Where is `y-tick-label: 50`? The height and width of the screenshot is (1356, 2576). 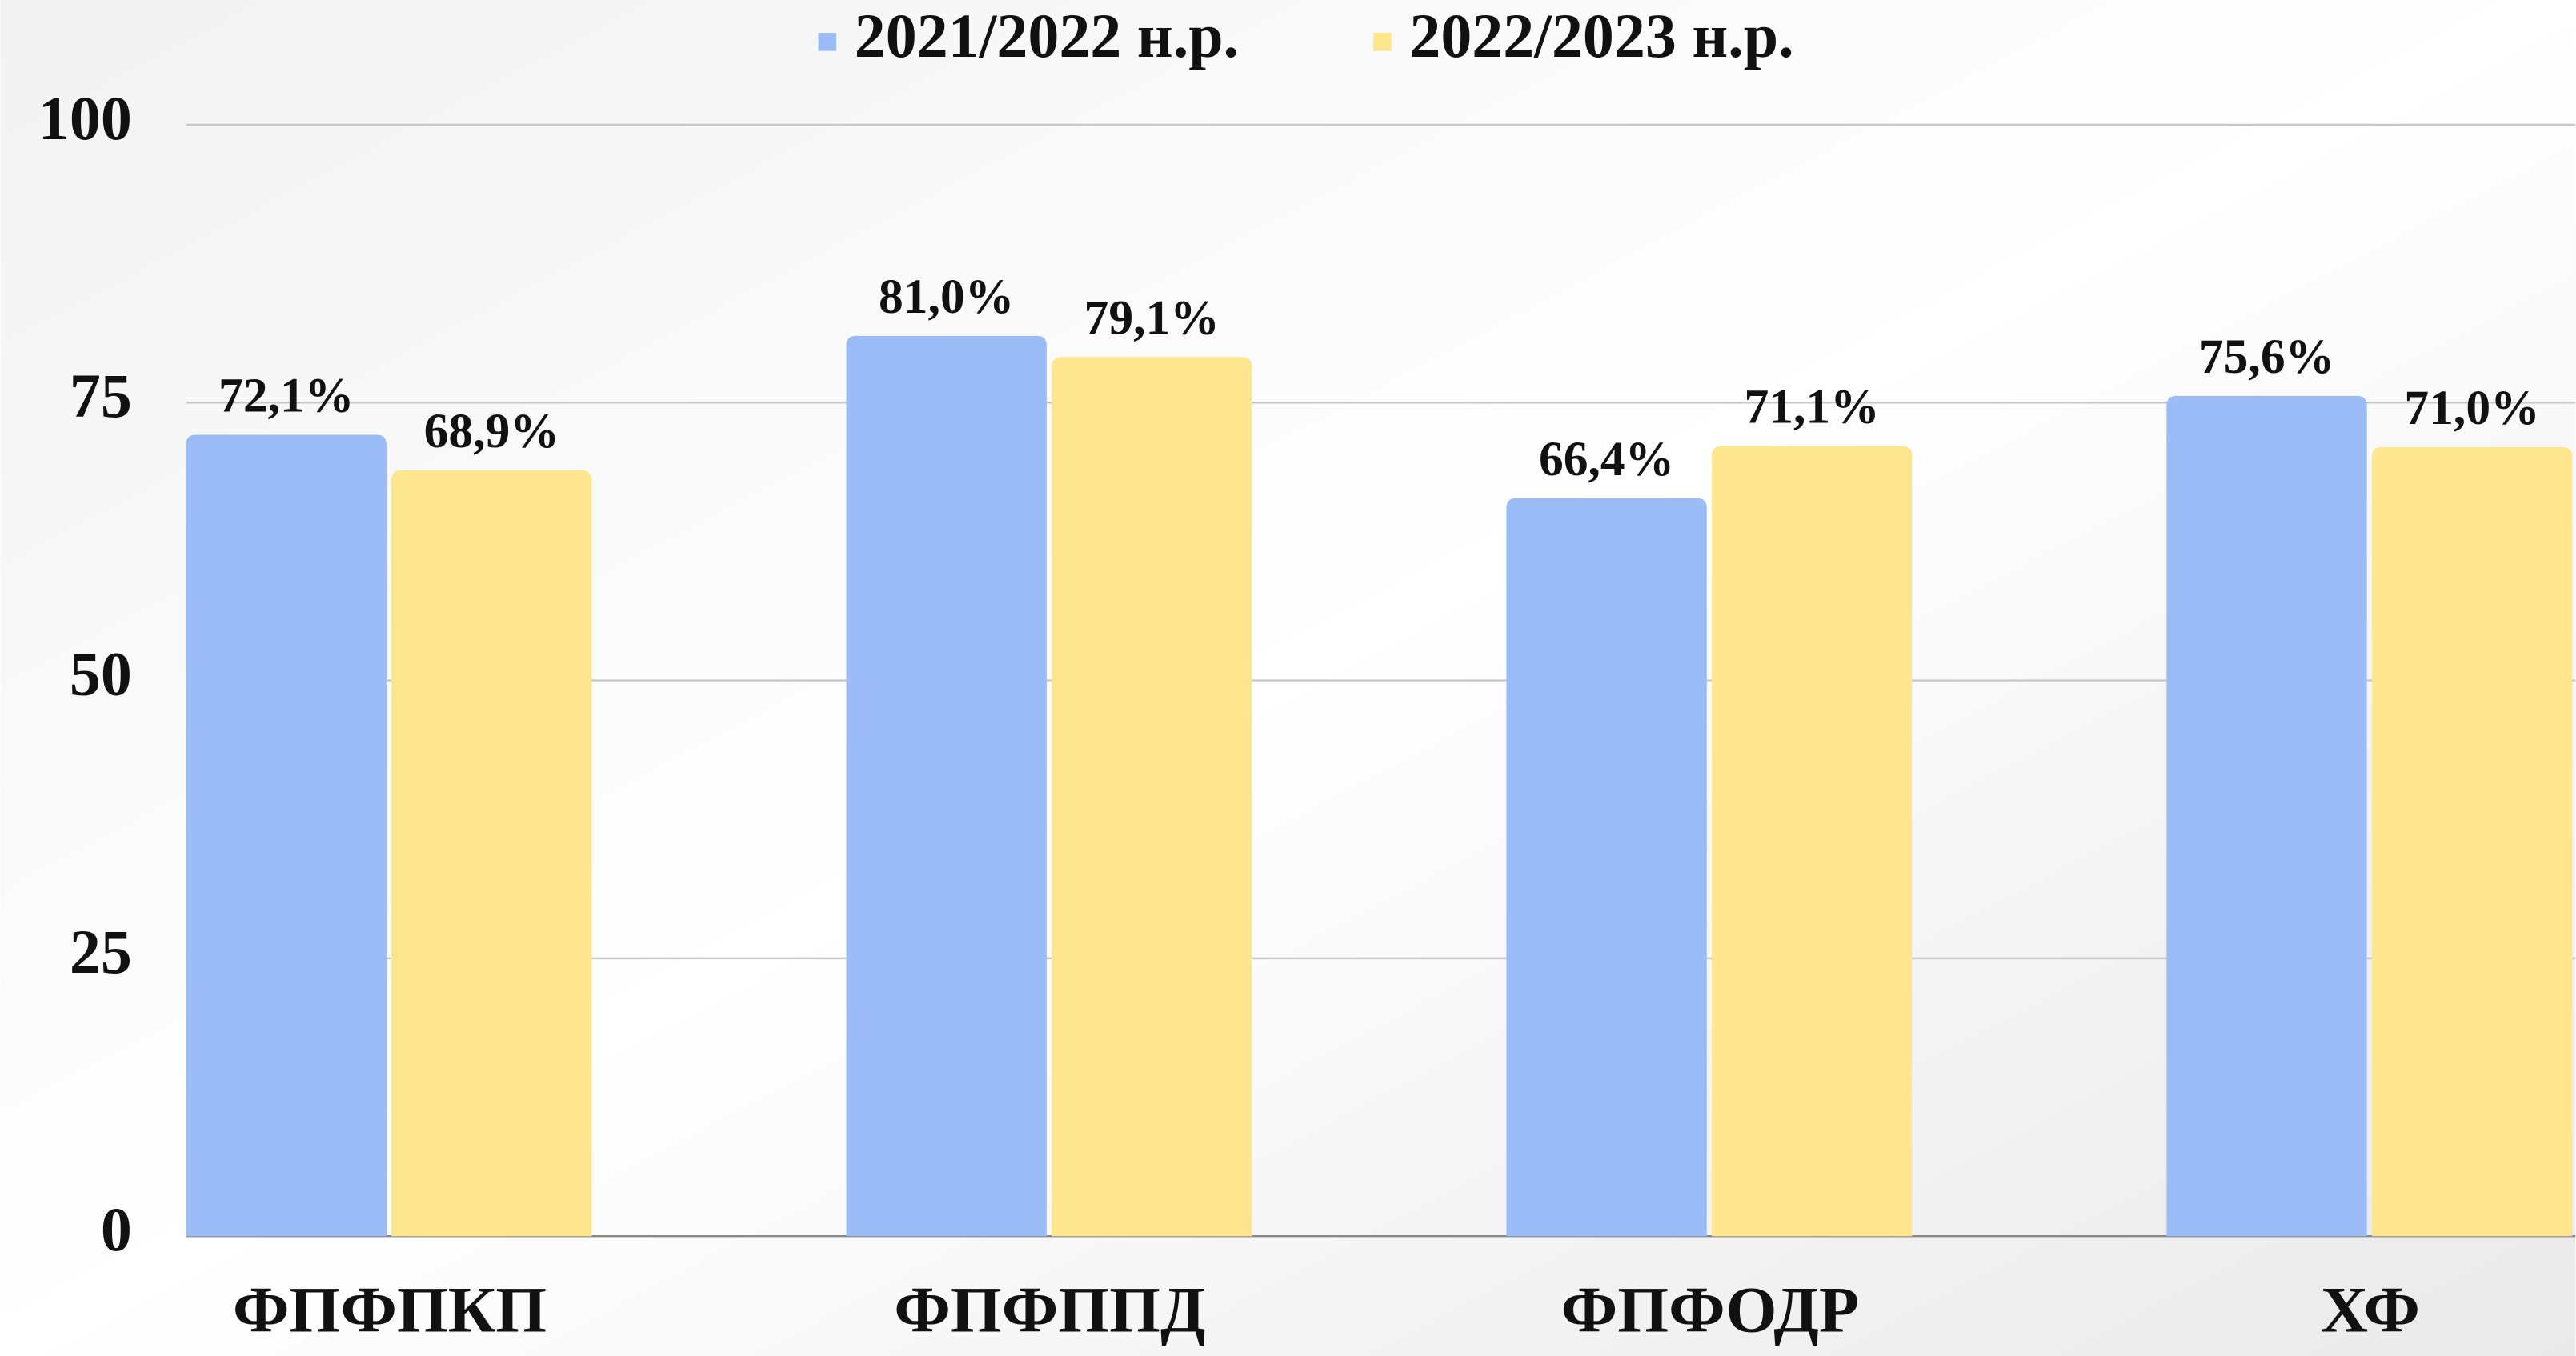
y-tick-label: 50 is located at coordinates (101, 673).